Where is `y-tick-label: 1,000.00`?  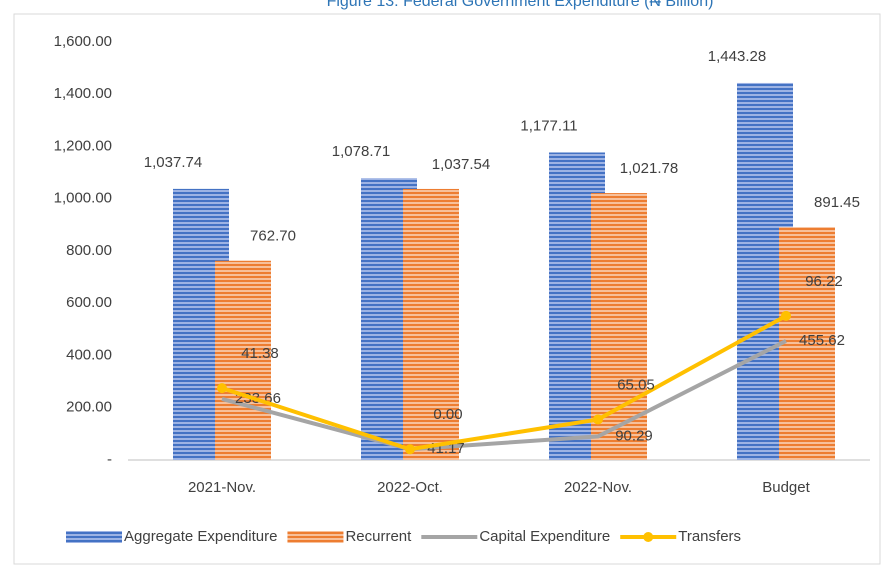 y-tick-label: 1,000.00 is located at coordinates (83, 198).